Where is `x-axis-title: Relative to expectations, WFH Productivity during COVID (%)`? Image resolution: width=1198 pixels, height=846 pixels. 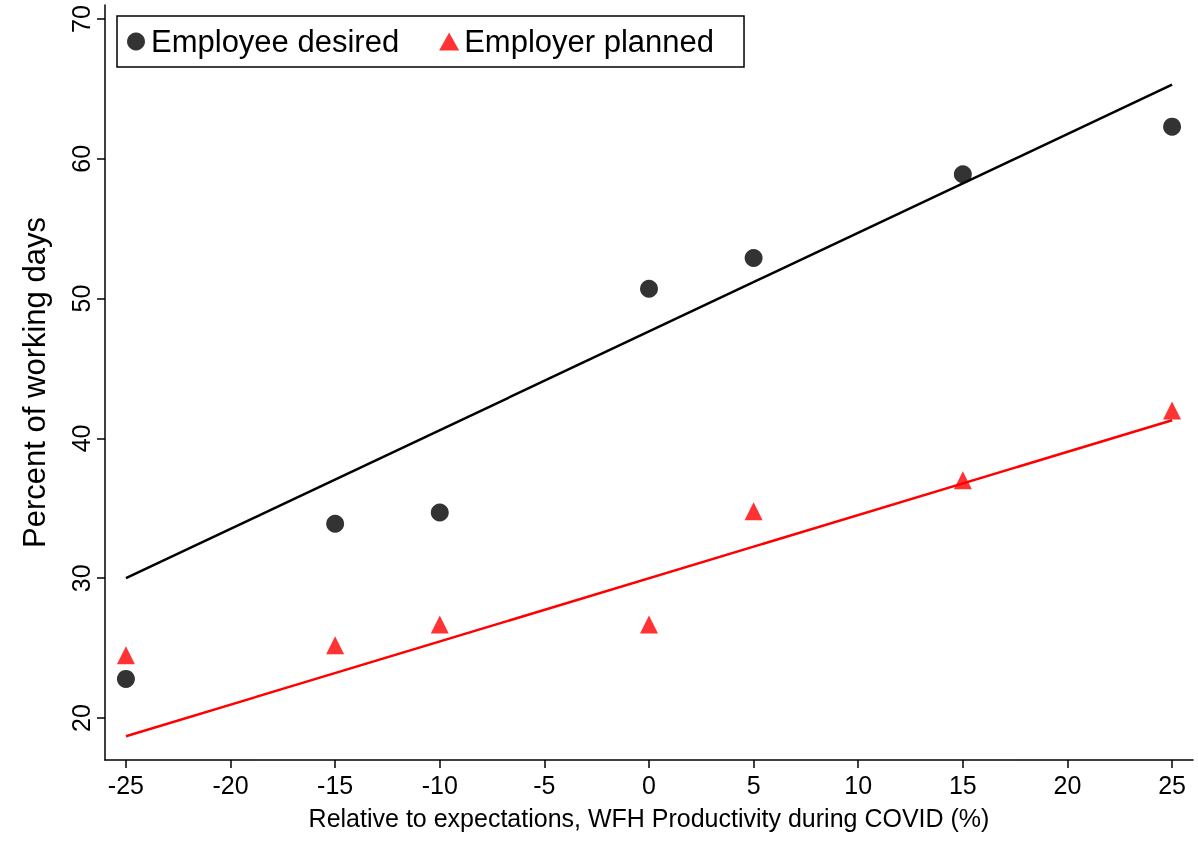
x-axis-title: Relative to expectations, WFH Productivity during COVID (%) is located at coordinates (649, 817).